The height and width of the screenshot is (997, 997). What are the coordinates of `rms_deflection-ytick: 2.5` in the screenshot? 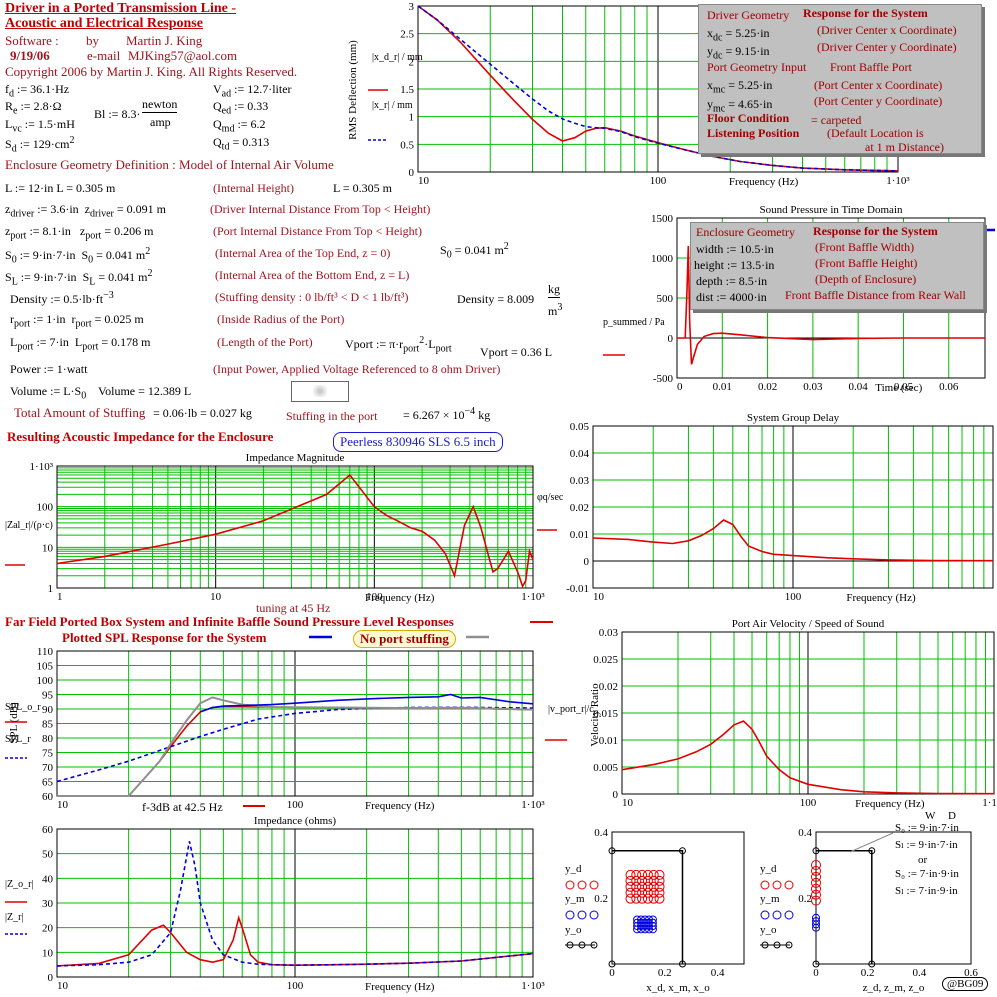 It's located at (407, 35).